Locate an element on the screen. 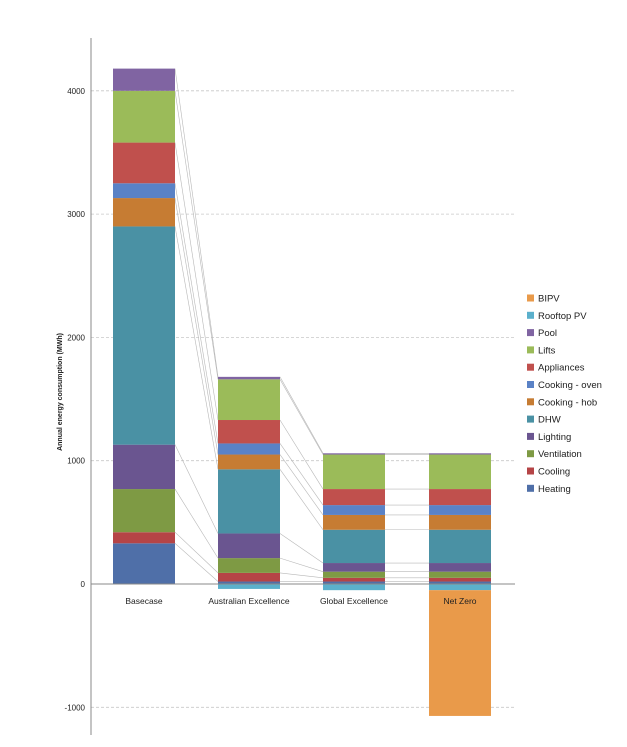 This screenshot has height=747, width=627. bar-australian-excellence-heating is located at coordinates (249, 582).